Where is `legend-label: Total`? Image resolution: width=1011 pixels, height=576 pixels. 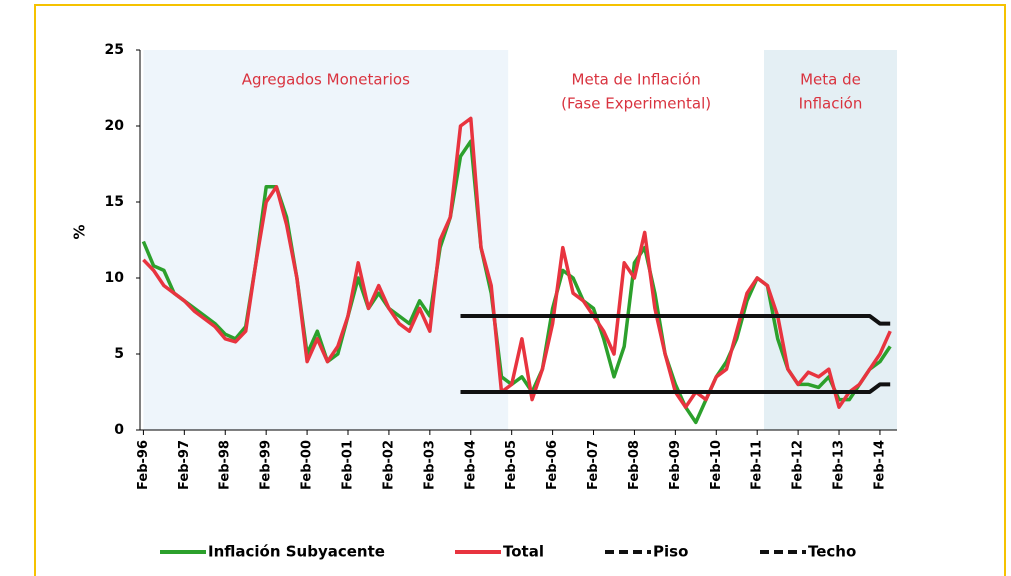
legend-label: Total is located at coordinates (523, 552).